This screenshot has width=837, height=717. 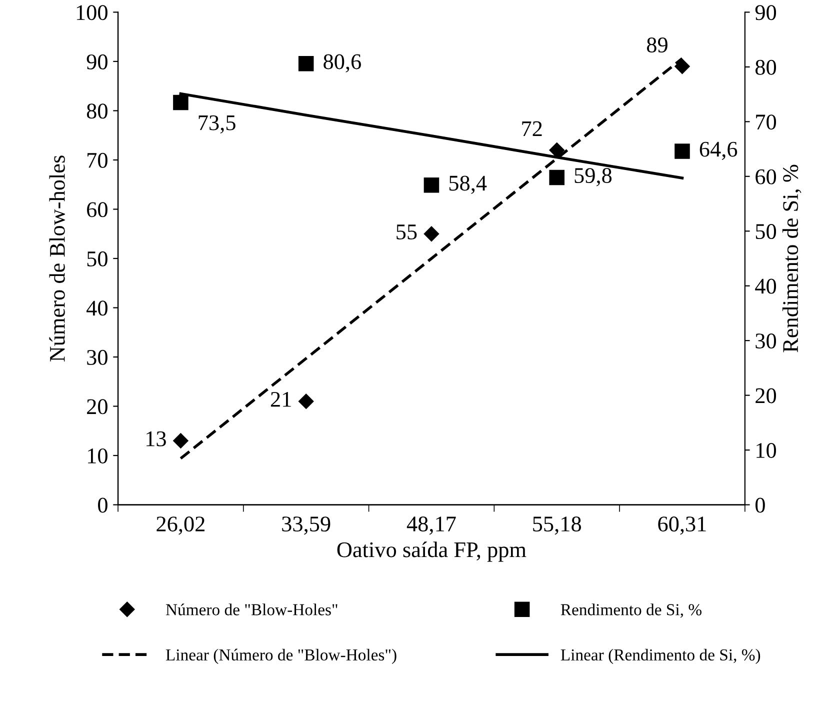 What do you see at coordinates (97, 308) in the screenshot?
I see `y-tick-label: 40` at bounding box center [97, 308].